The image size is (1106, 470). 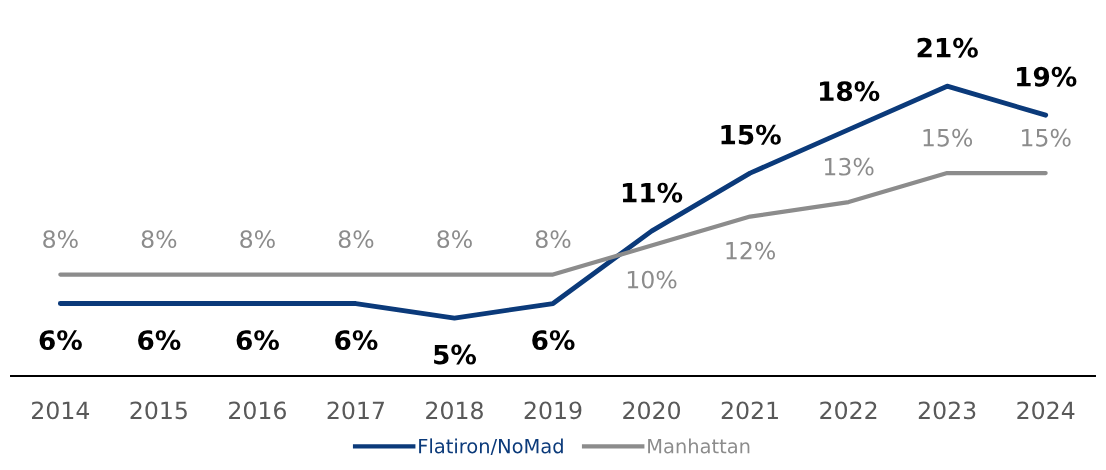 I want to click on x-tick-label: 2019, so click(x=553, y=410).